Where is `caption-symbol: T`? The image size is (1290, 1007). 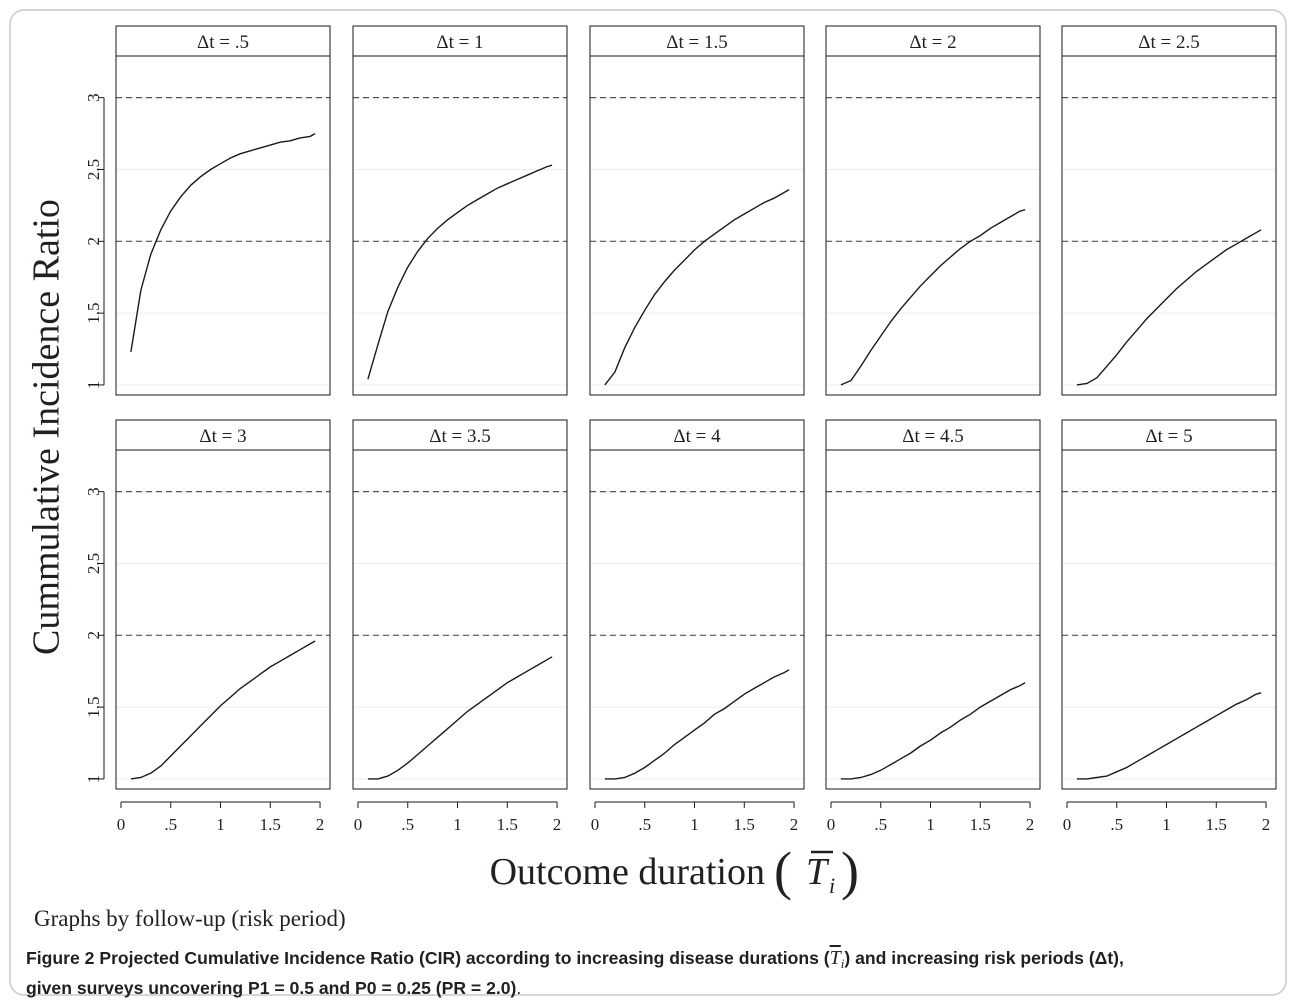 caption-symbol: T is located at coordinates (835, 958).